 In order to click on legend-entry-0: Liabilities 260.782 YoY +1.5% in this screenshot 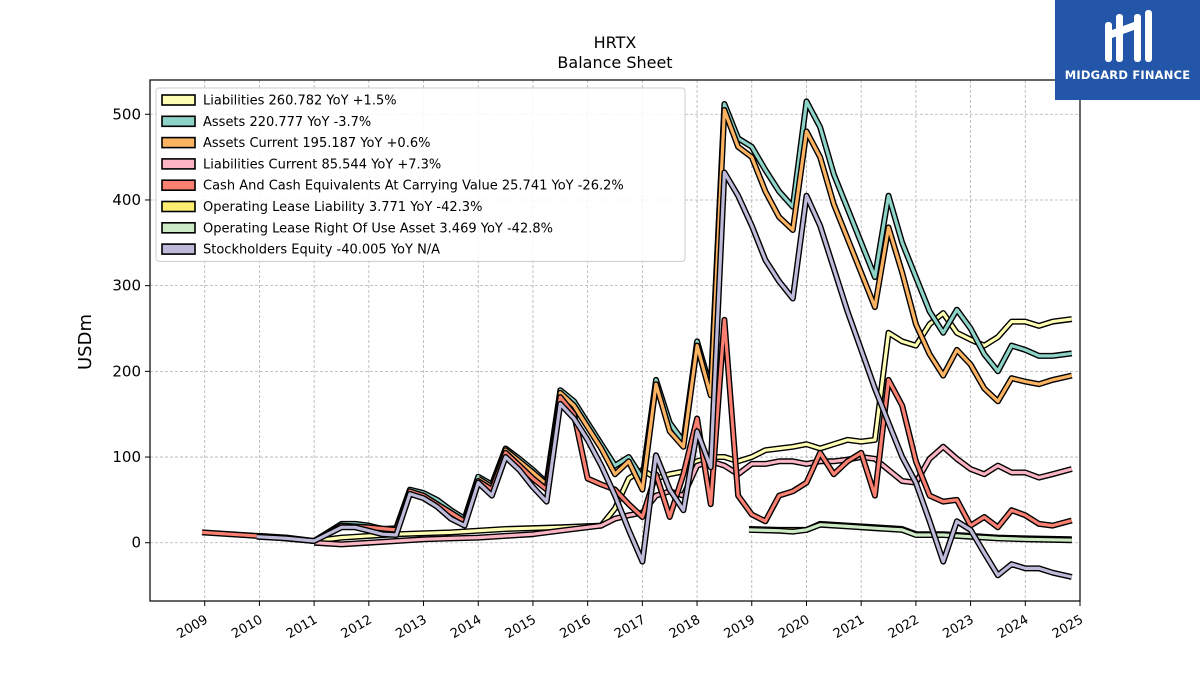, I will do `click(300, 101)`.